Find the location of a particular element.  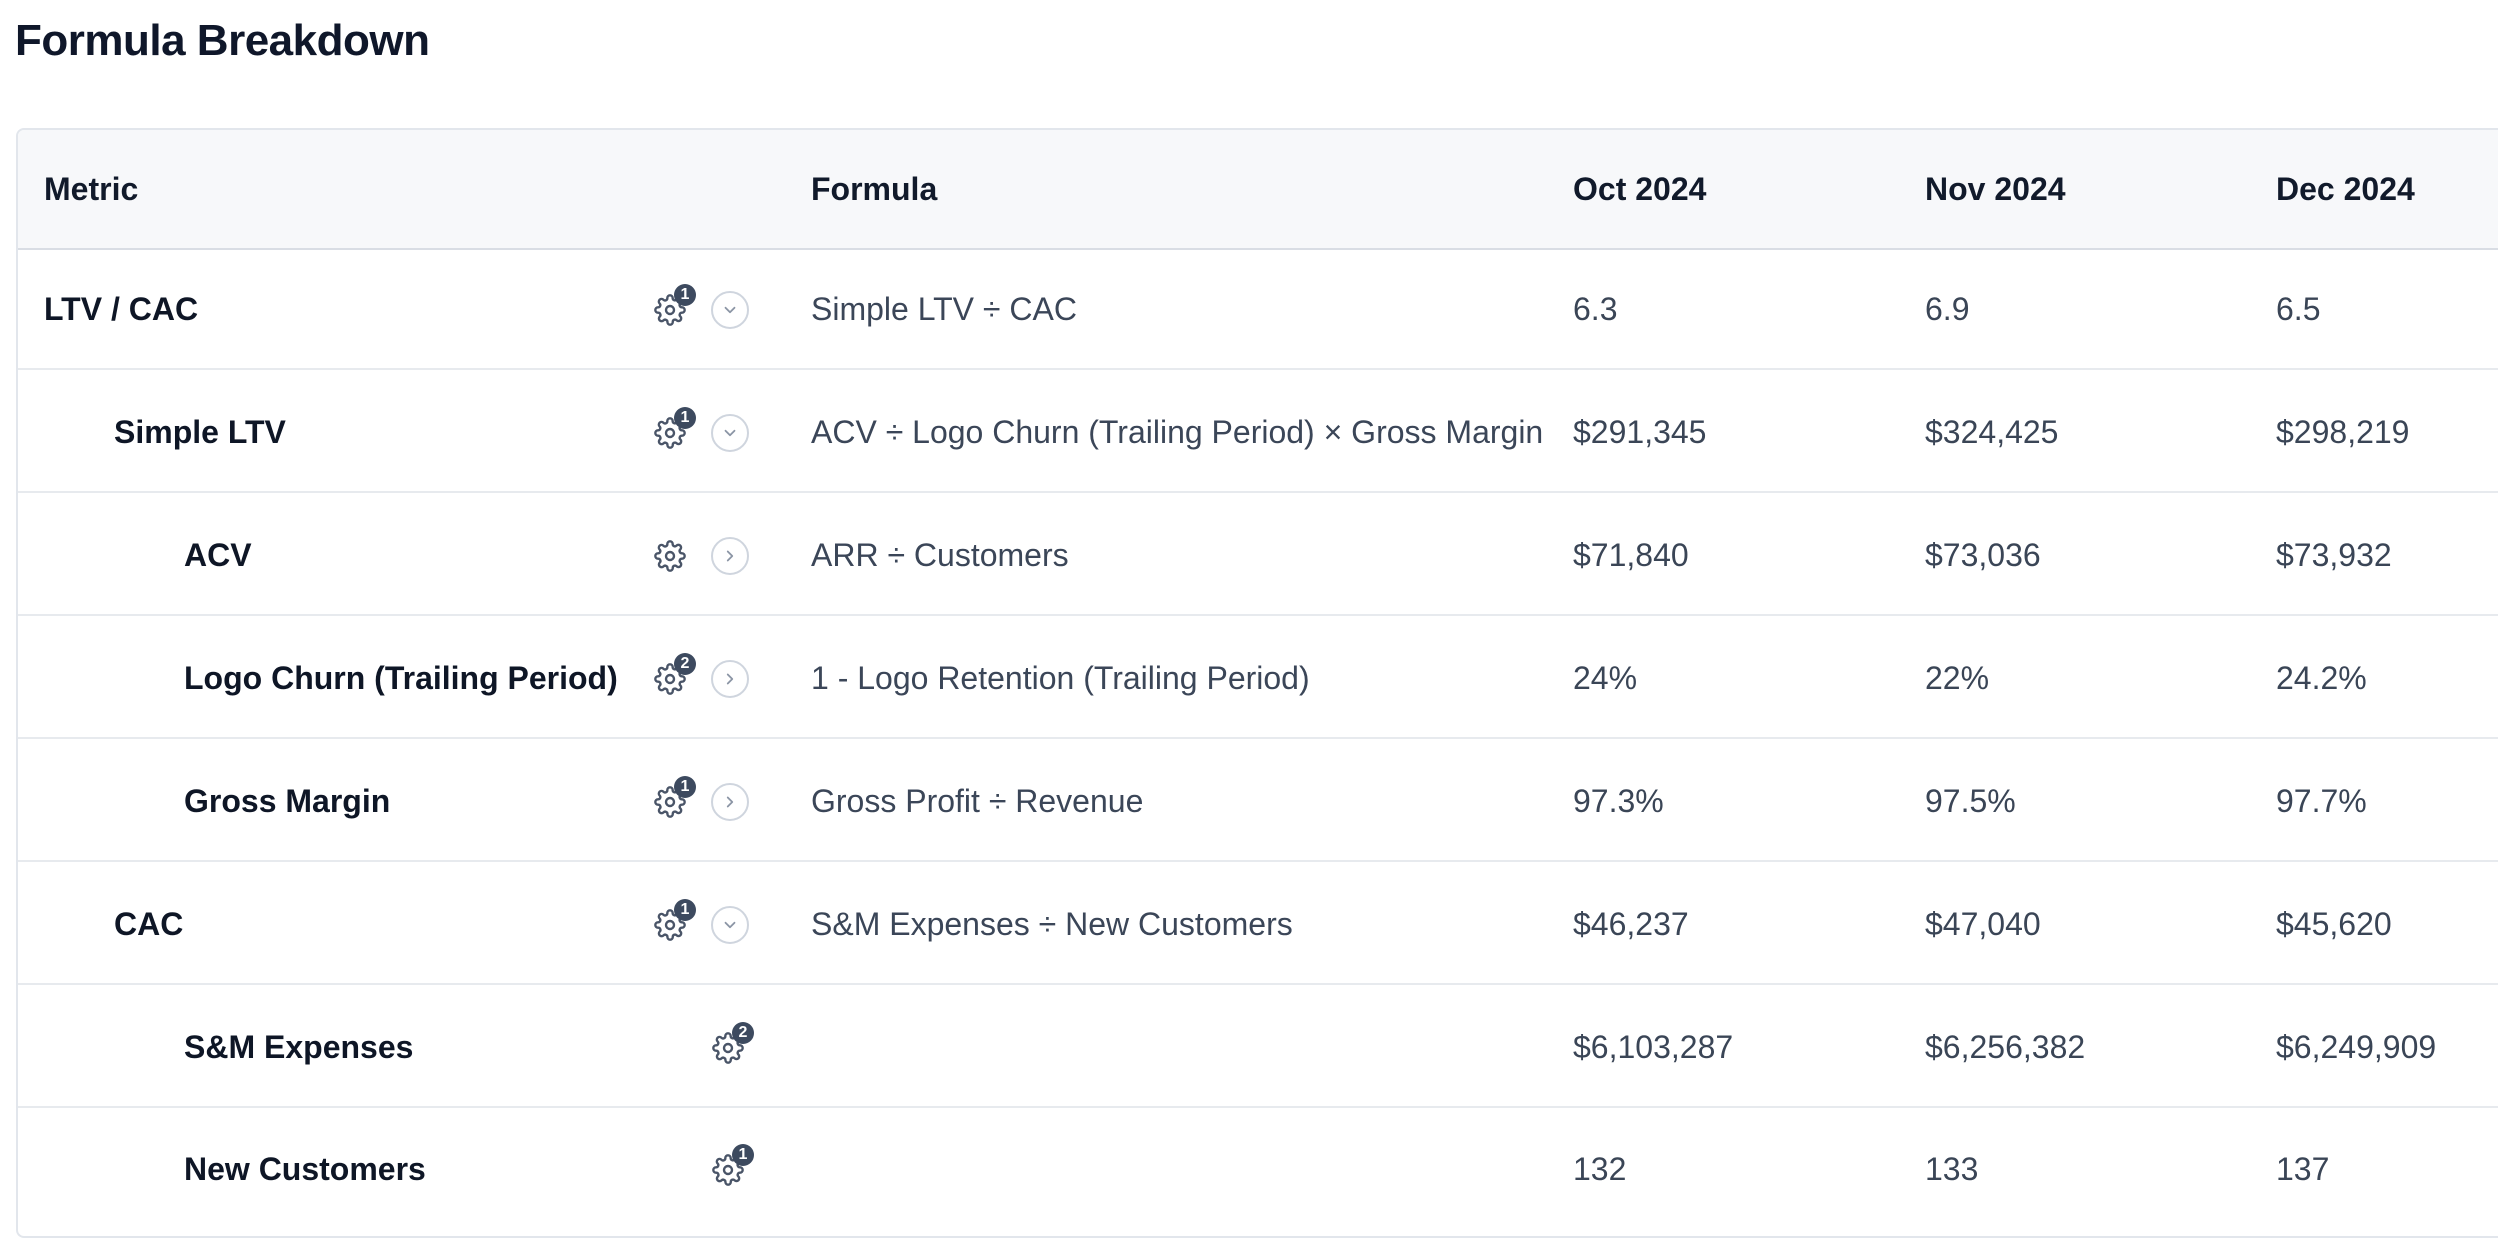

header-nov-2024: Nov 2024 is located at coordinates (1995, 189).